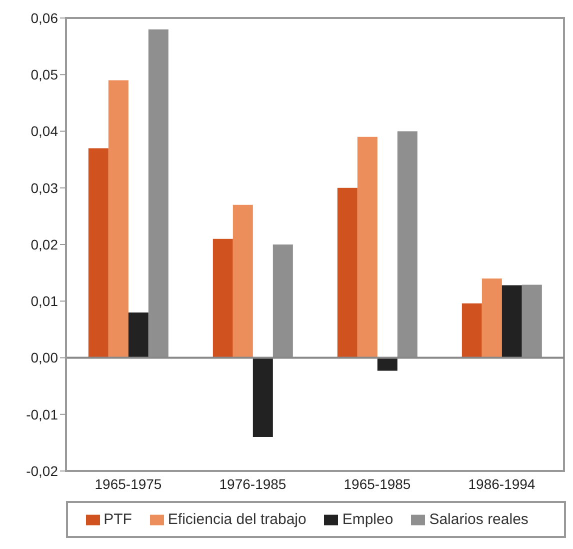 The image size is (573, 549). I want to click on x-tick-label: 1976-1985, so click(252, 484).